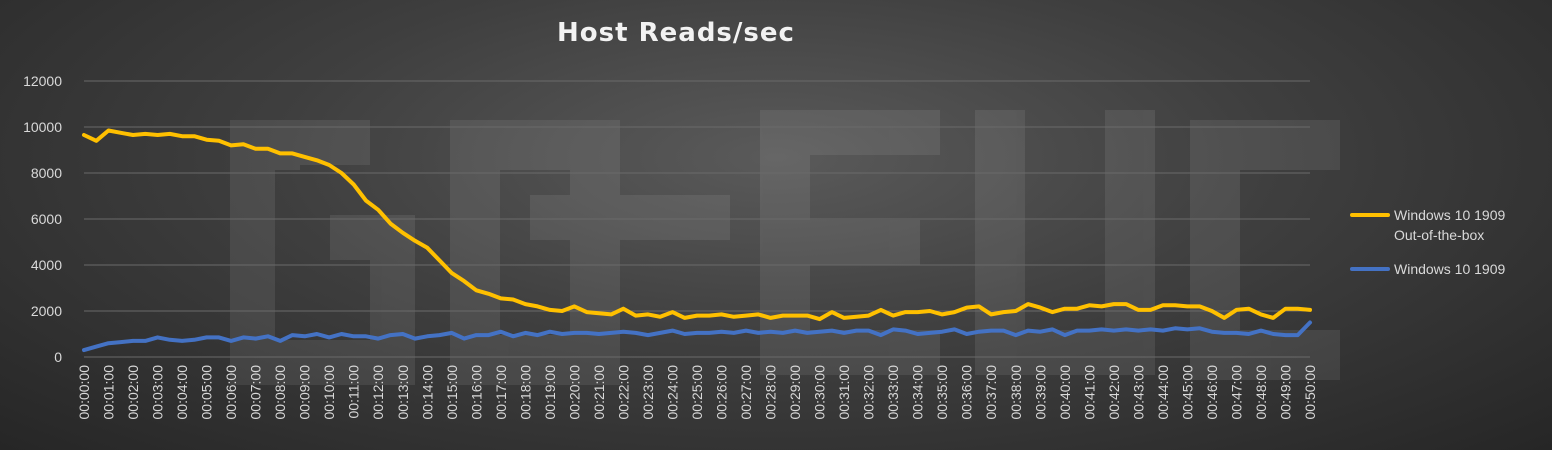  What do you see at coordinates (46, 219) in the screenshot?
I see `y-tick-label: 6000` at bounding box center [46, 219].